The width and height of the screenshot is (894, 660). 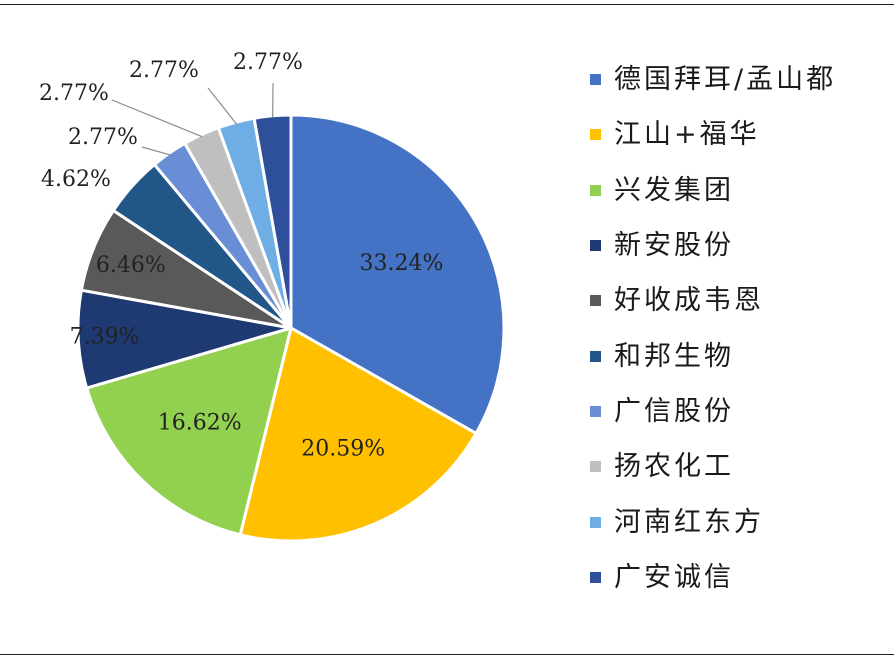 I want to click on legend-label: 新安股份, so click(x=674, y=246).